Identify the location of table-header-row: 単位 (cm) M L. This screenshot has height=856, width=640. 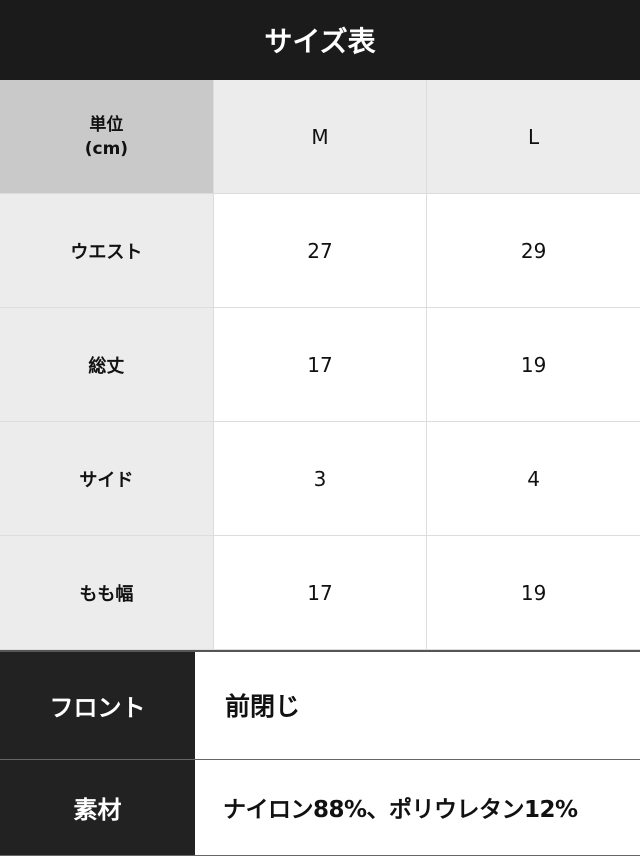
(320, 137).